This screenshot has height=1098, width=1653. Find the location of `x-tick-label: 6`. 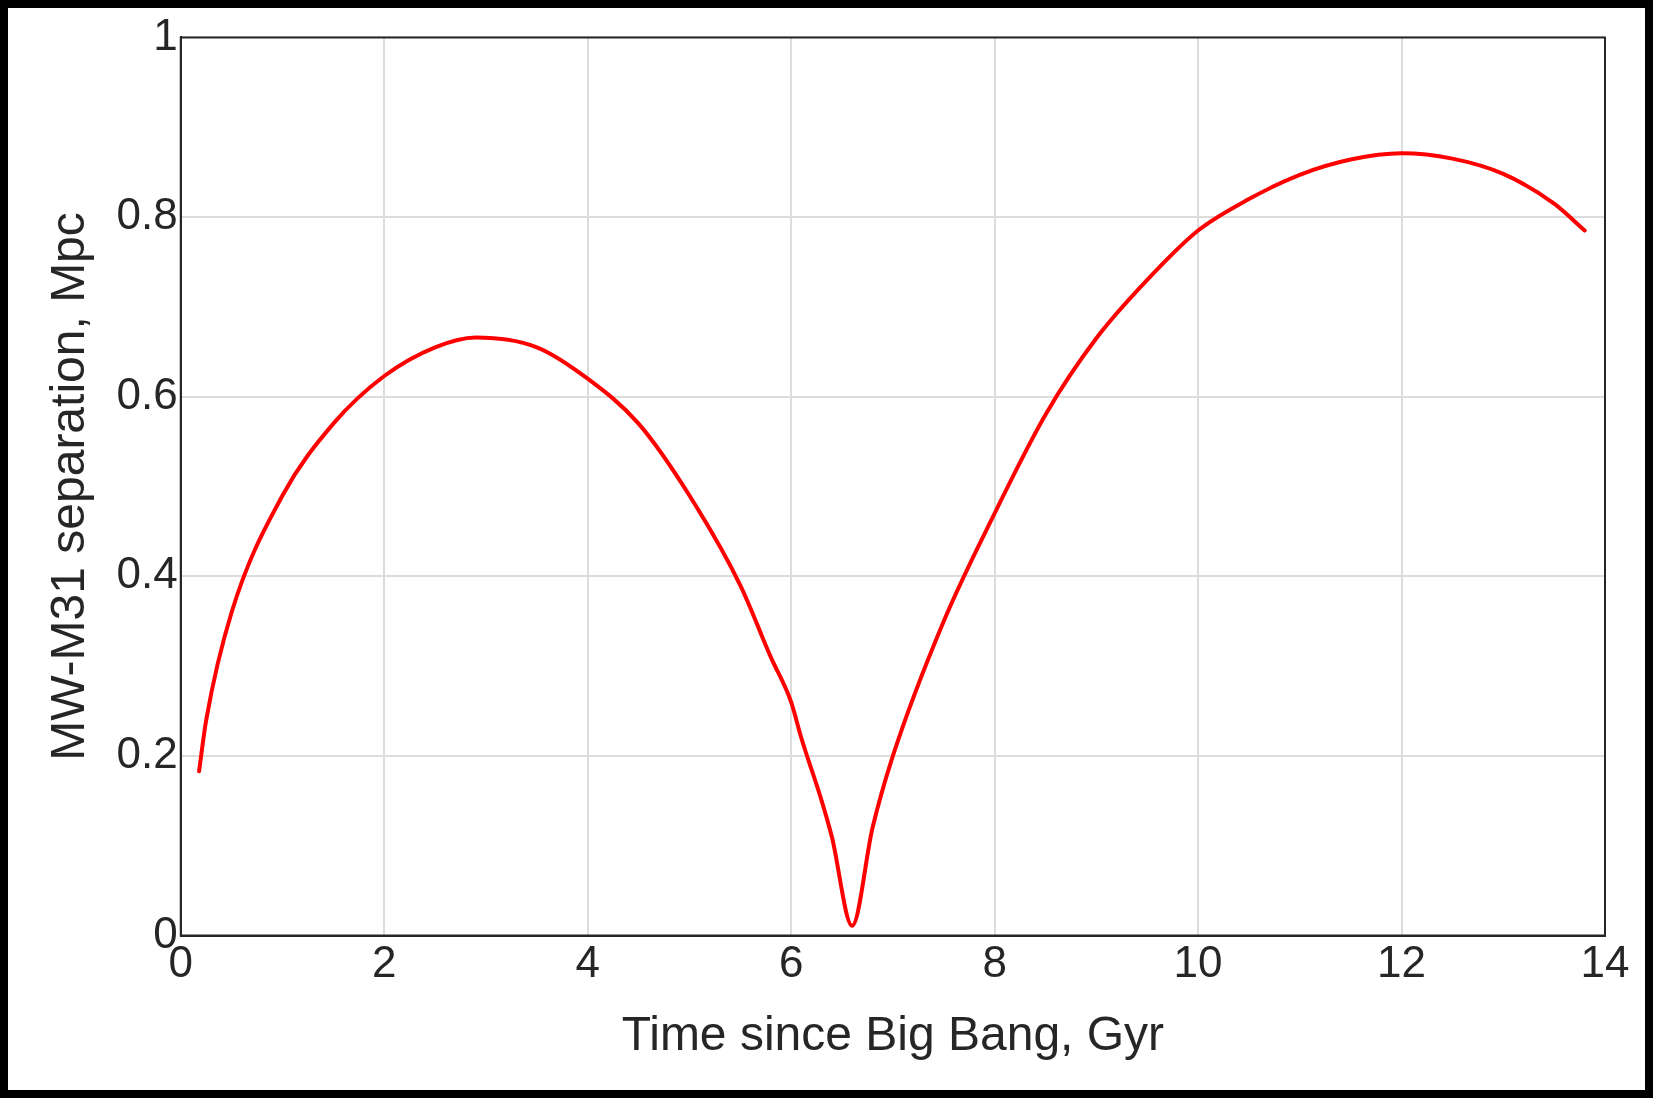

x-tick-label: 6 is located at coordinates (791, 962).